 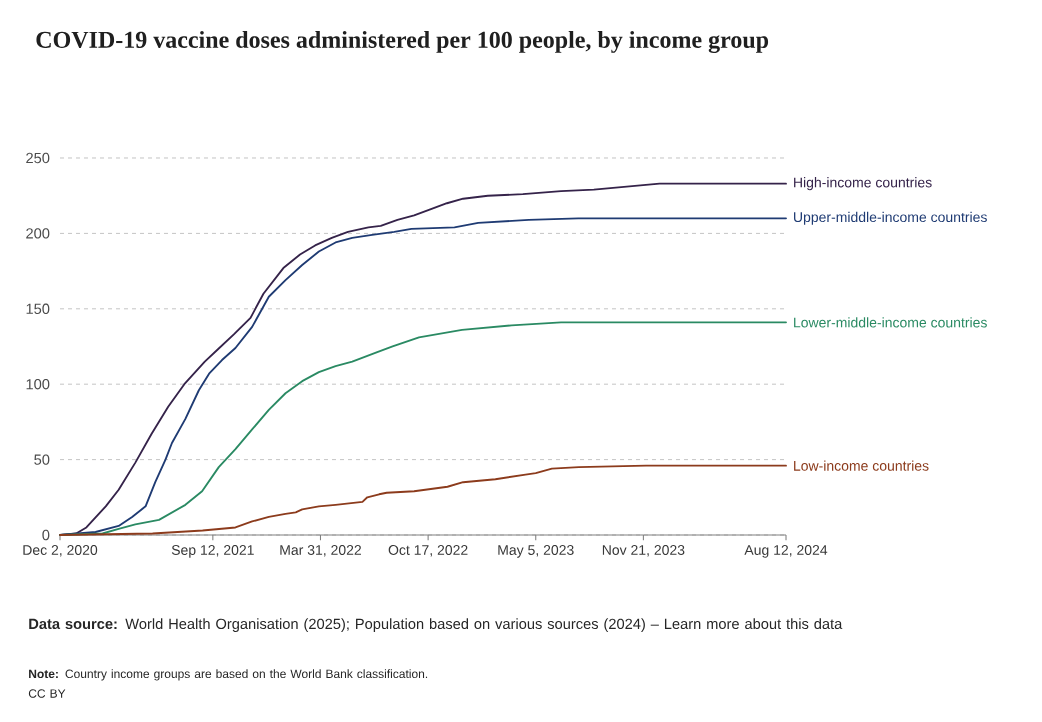 What do you see at coordinates (428, 551) in the screenshot?
I see `x-tick-label: Oct 17, 2022` at bounding box center [428, 551].